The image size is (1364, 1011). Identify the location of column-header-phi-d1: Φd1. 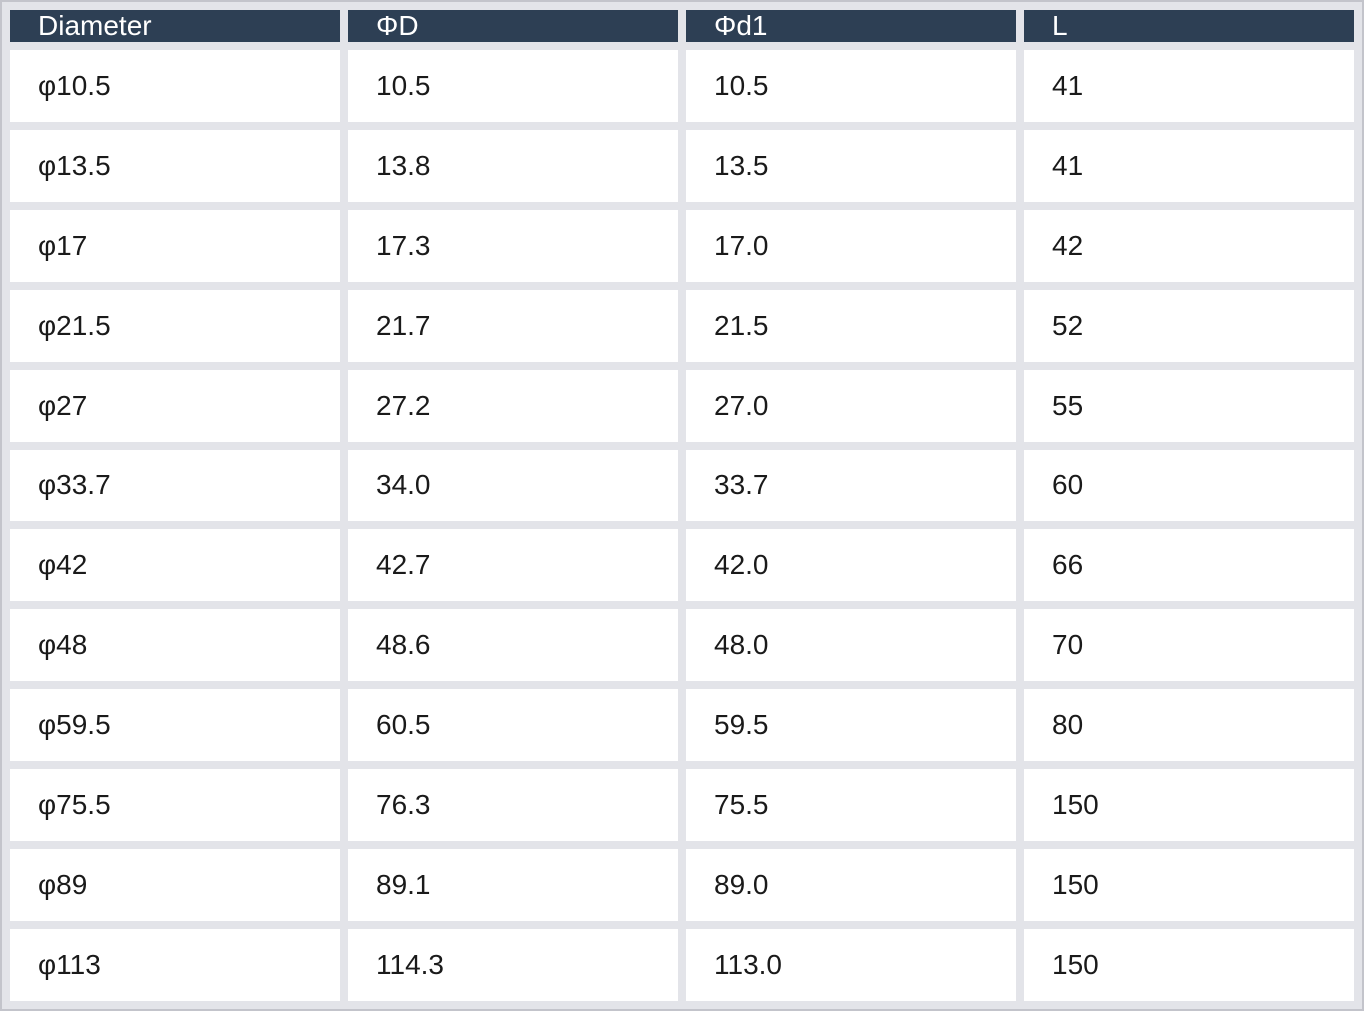
(851, 26).